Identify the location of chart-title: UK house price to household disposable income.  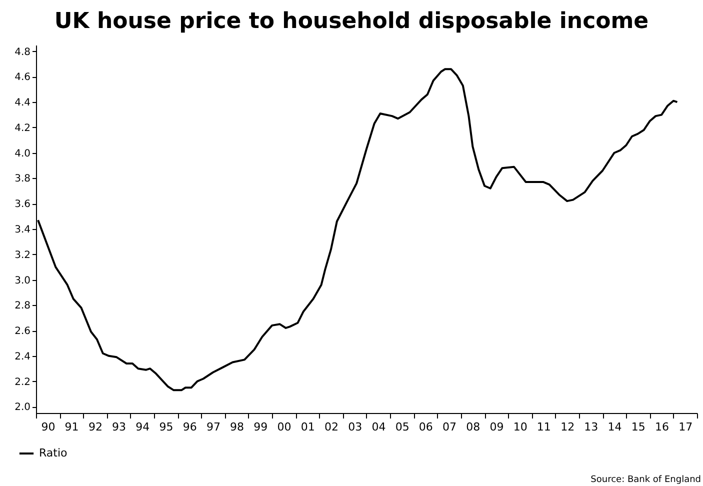
(351, 21).